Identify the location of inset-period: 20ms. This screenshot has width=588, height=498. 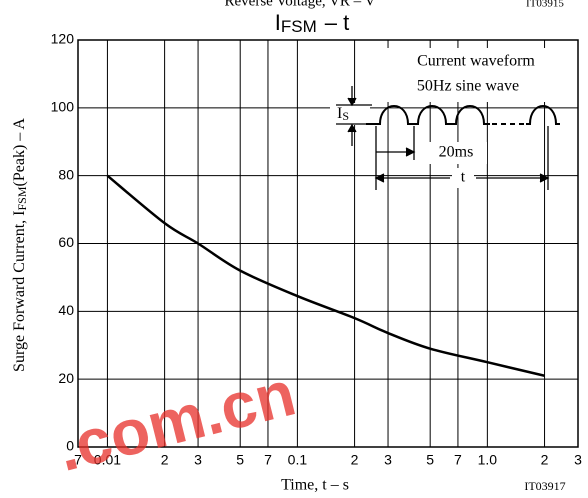
(456, 152).